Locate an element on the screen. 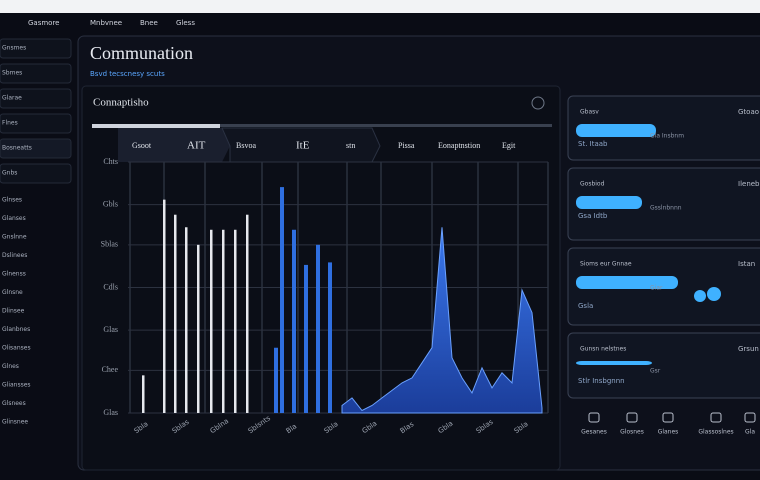  card-title: Gunsn nelstnes is located at coordinates (603, 349).